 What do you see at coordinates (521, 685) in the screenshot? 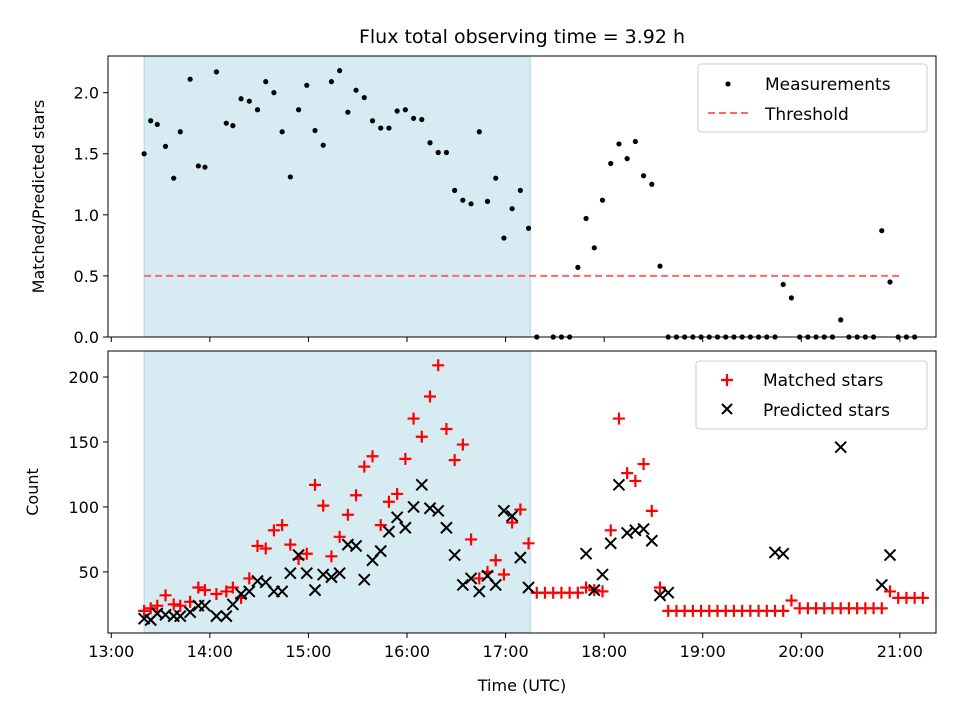
I see `x-axis-label: Time (UTC)` at bounding box center [521, 685].